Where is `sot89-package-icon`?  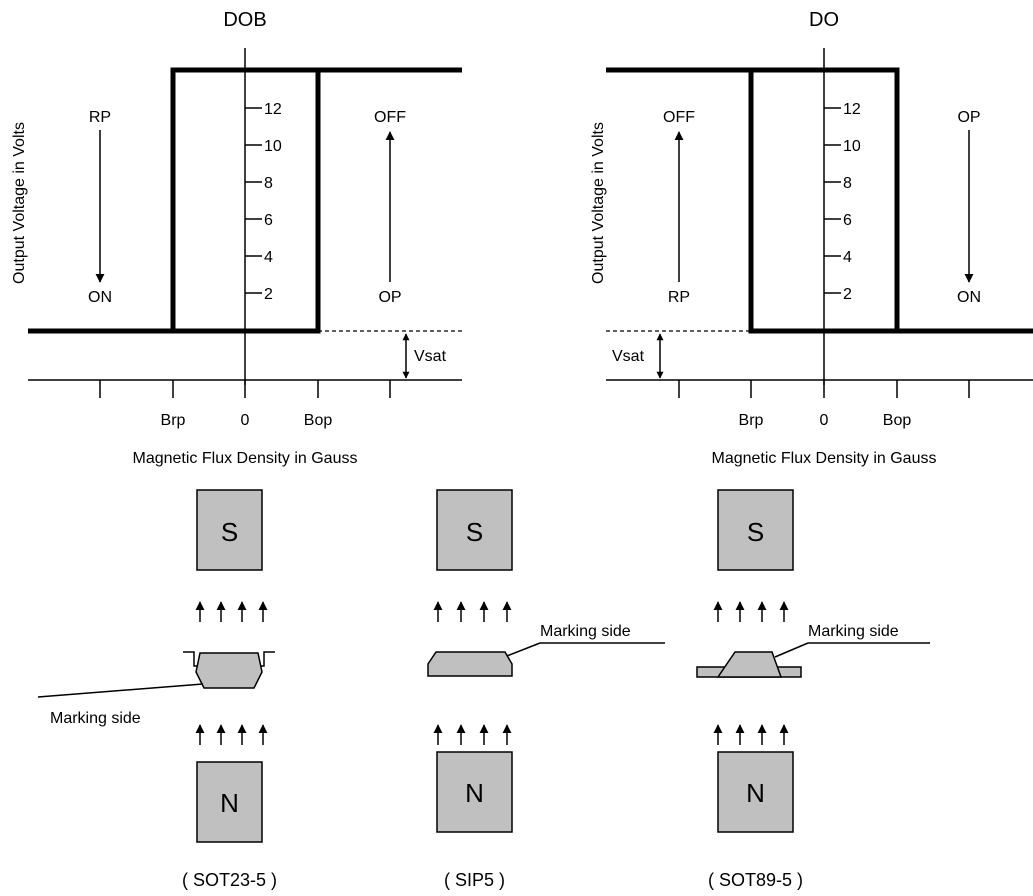 sot89-package-icon is located at coordinates (749, 664).